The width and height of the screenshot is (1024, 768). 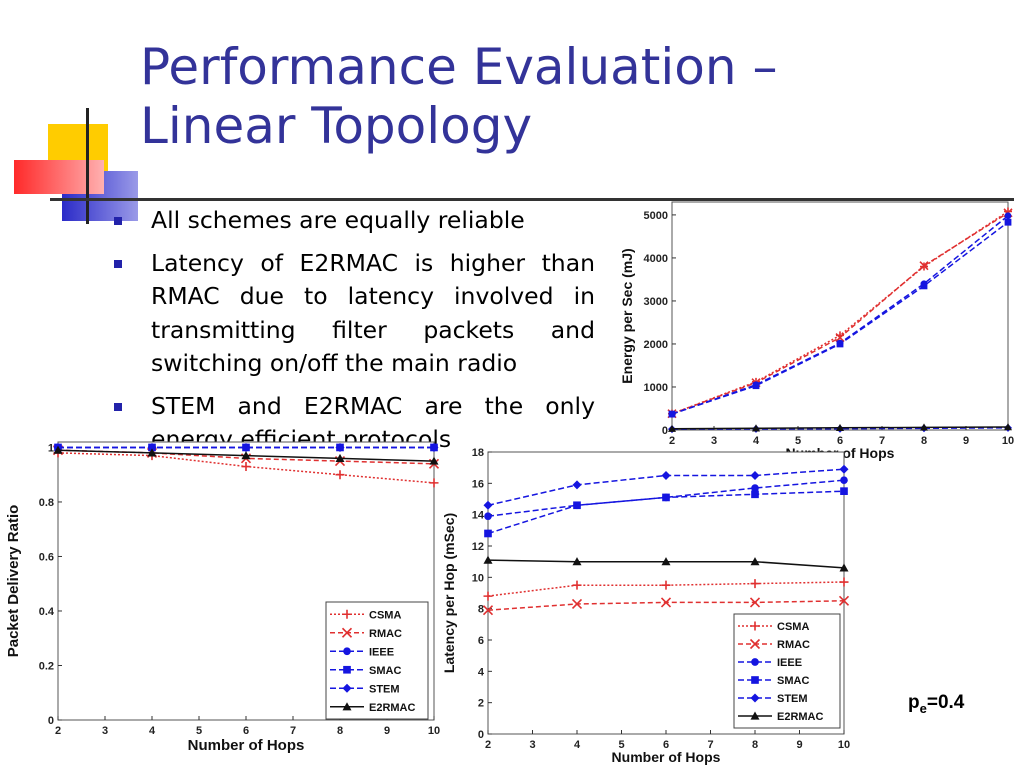 What do you see at coordinates (666, 498) in the screenshot?
I see `series-line` at bounding box center [666, 498].